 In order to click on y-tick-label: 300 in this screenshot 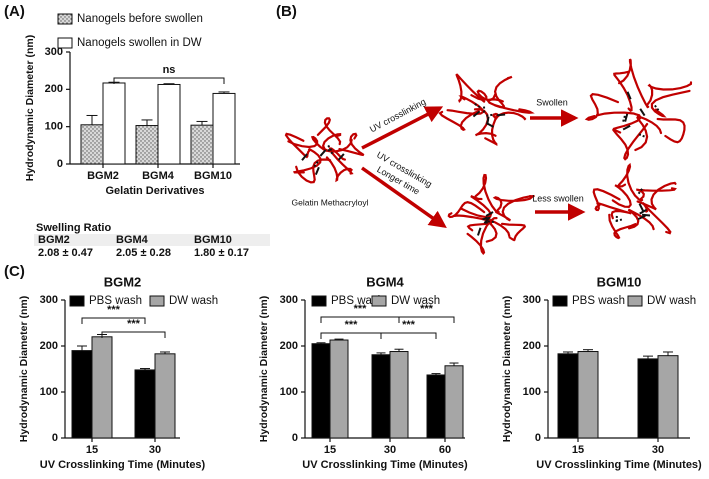, I will do `click(49, 300)`.